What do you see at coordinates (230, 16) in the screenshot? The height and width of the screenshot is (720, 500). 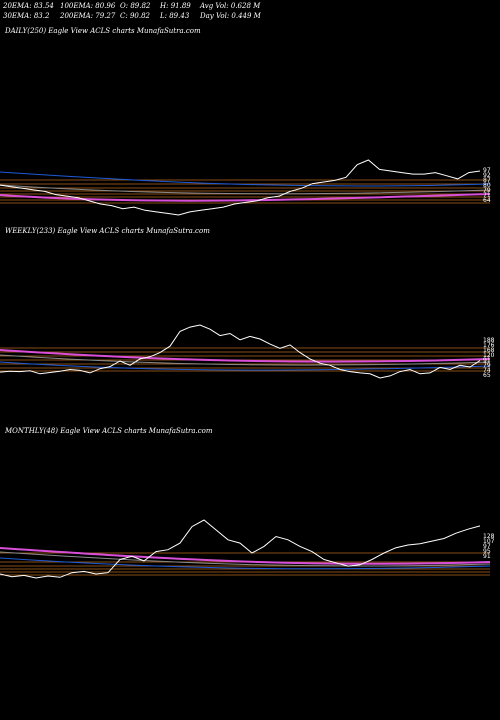 I see `day-vol-stat: Day Vol: 0.449 M` at bounding box center [230, 16].